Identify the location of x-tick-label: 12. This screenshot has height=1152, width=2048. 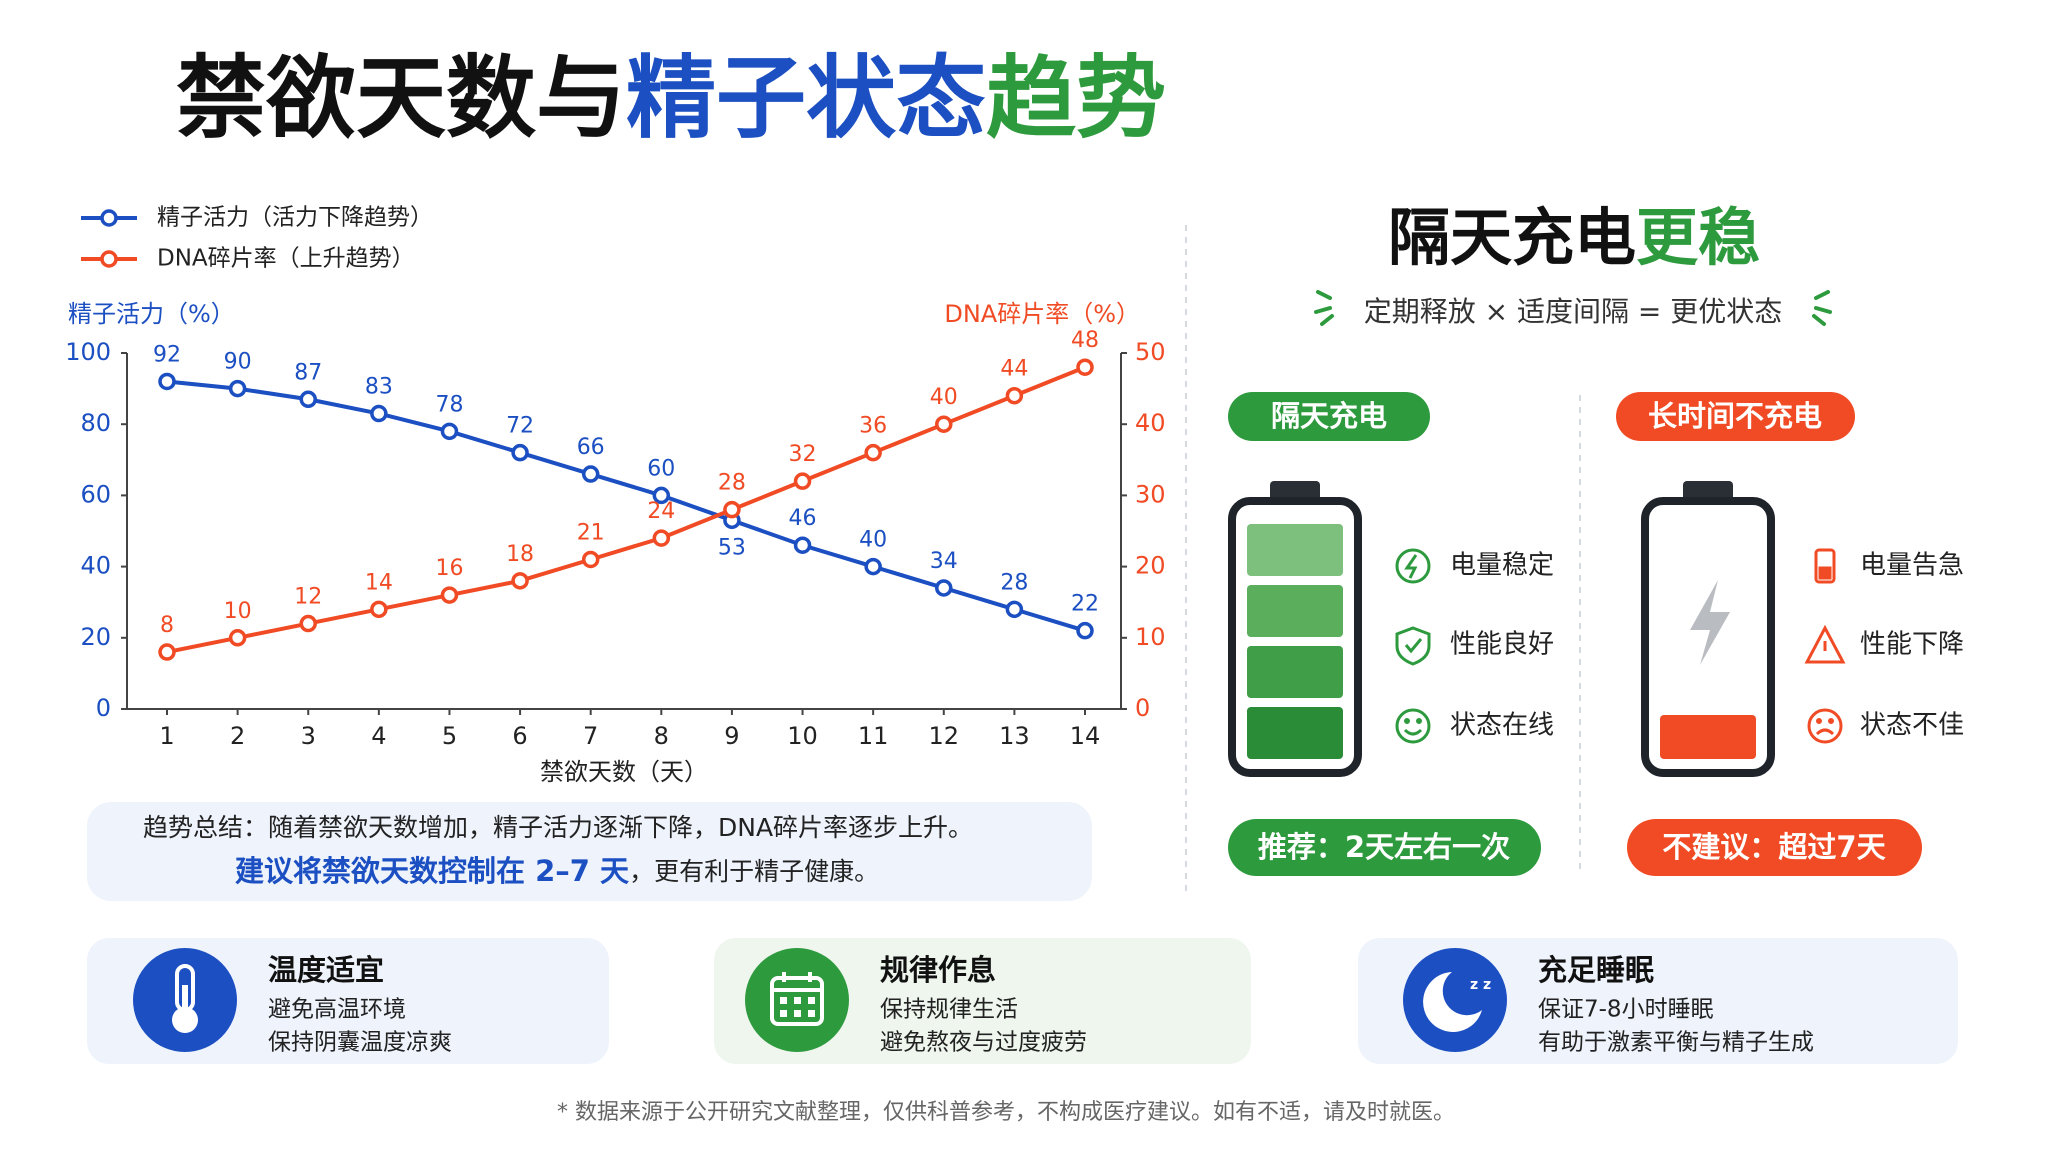
(943, 736).